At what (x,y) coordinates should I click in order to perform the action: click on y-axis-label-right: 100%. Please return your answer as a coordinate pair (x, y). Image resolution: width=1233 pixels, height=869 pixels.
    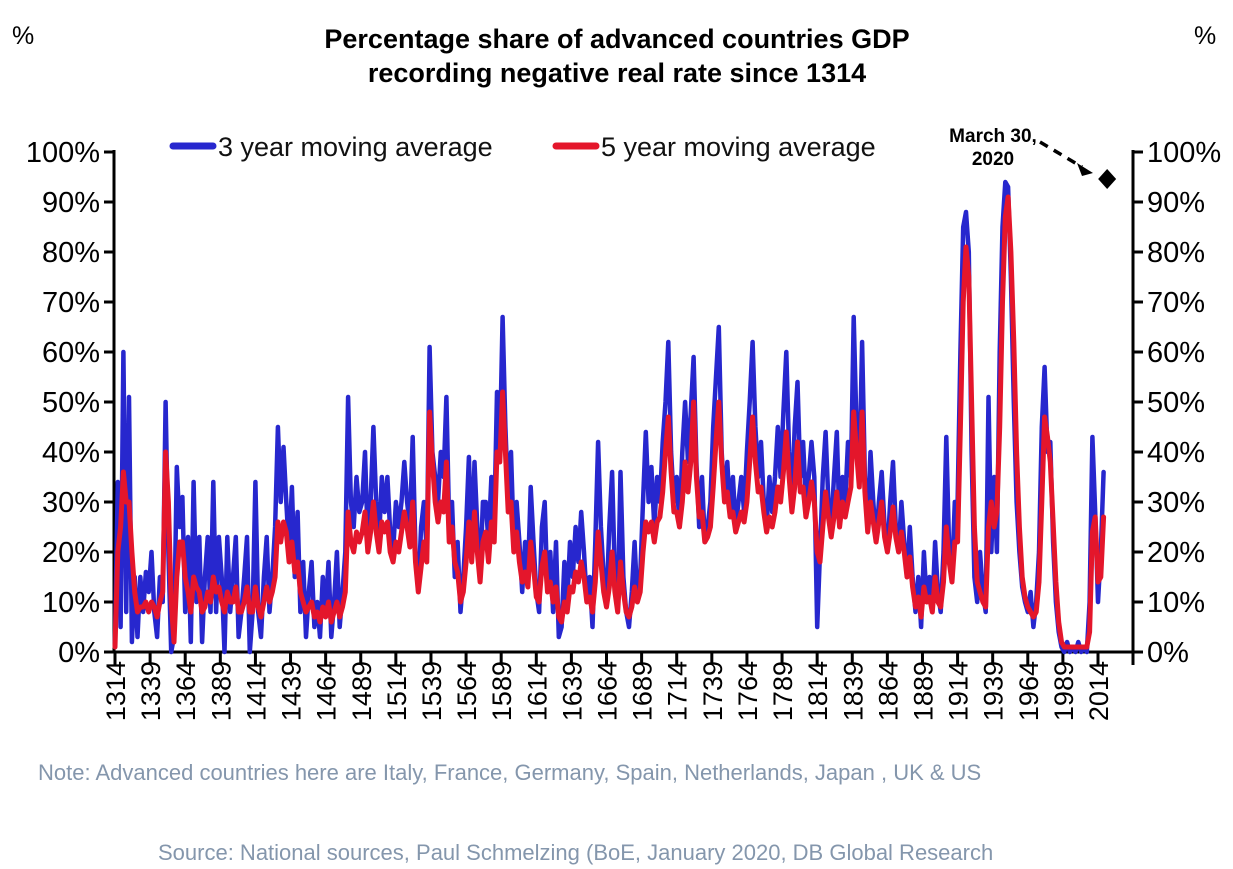
    Looking at the image, I should click on (1184, 153).